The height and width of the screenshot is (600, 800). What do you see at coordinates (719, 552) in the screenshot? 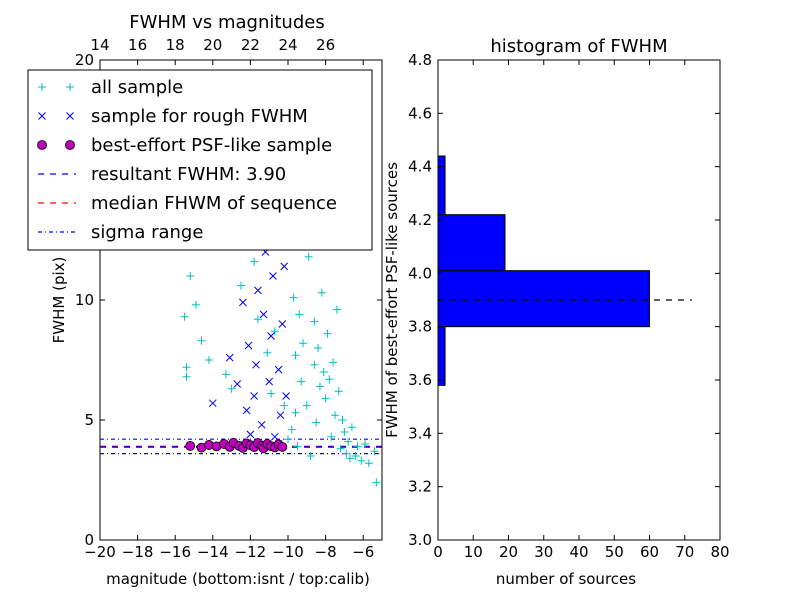
I see `hist-xtick-label-8: 80` at bounding box center [719, 552].